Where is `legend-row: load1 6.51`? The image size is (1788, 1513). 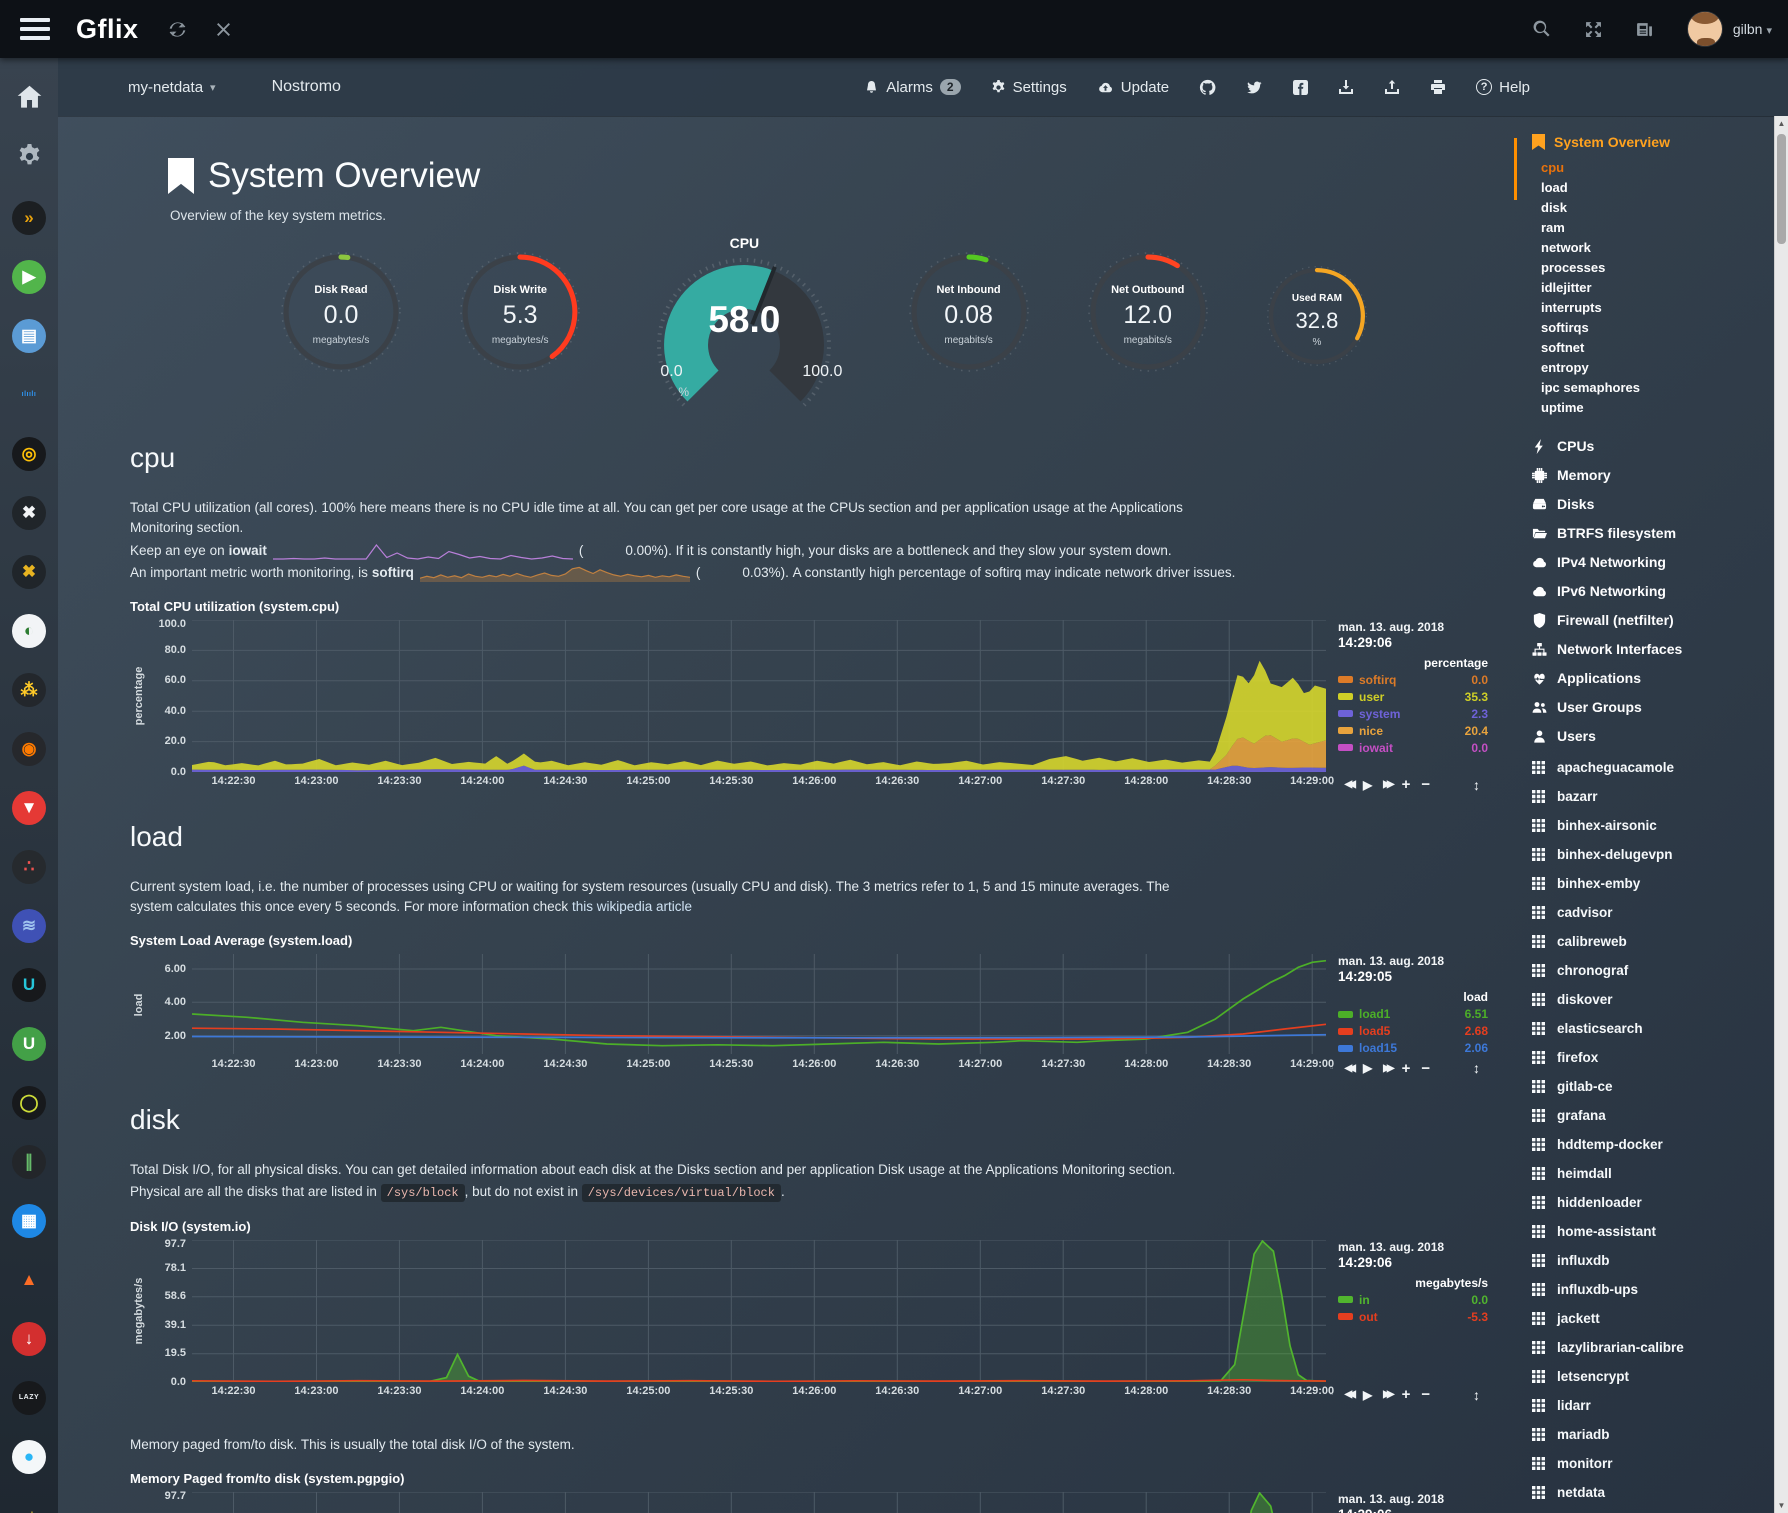 legend-row: load1 6.51 is located at coordinates (1413, 1014).